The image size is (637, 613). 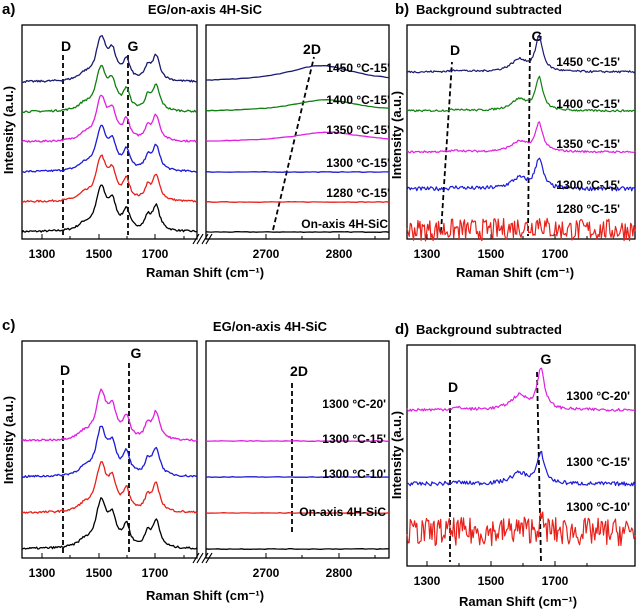 I want to click on panel-b-label-1450: 1450 °C-15', so click(x=588, y=62).